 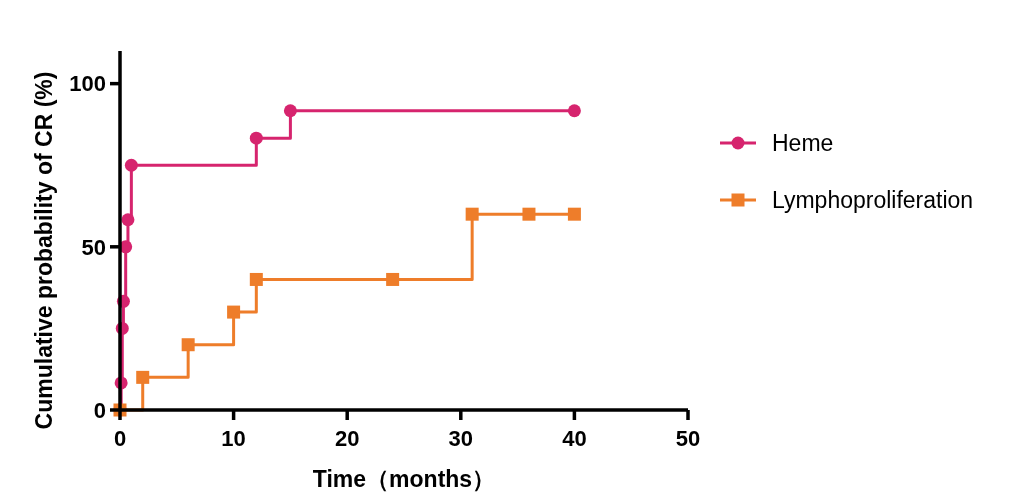 I want to click on y-tick-label: 100, so click(x=87, y=84).